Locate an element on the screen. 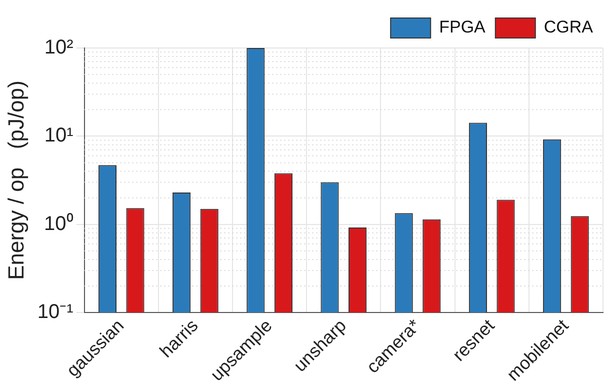  y-tick-label: 10⁰ is located at coordinates (59, 223).